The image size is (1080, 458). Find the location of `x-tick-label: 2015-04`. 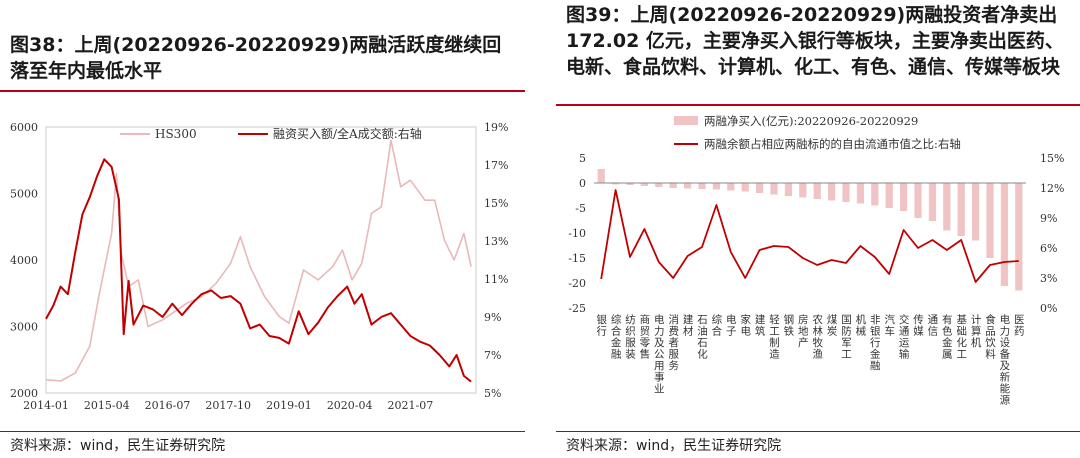

x-tick-label: 2015-04 is located at coordinates (107, 405).